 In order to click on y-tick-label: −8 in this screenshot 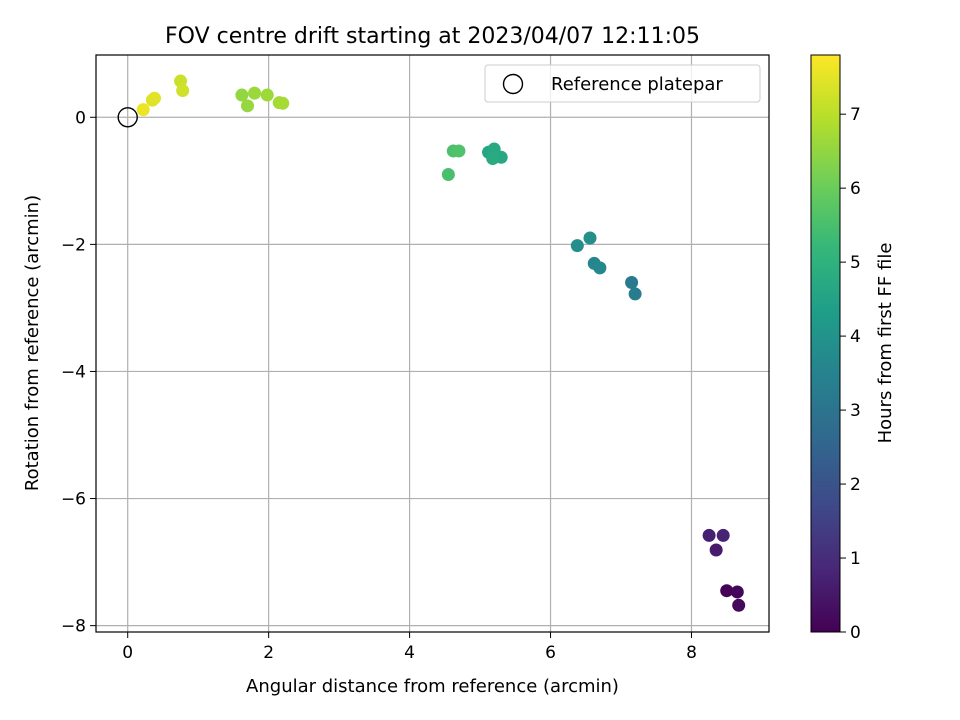, I will do `click(73, 627)`.